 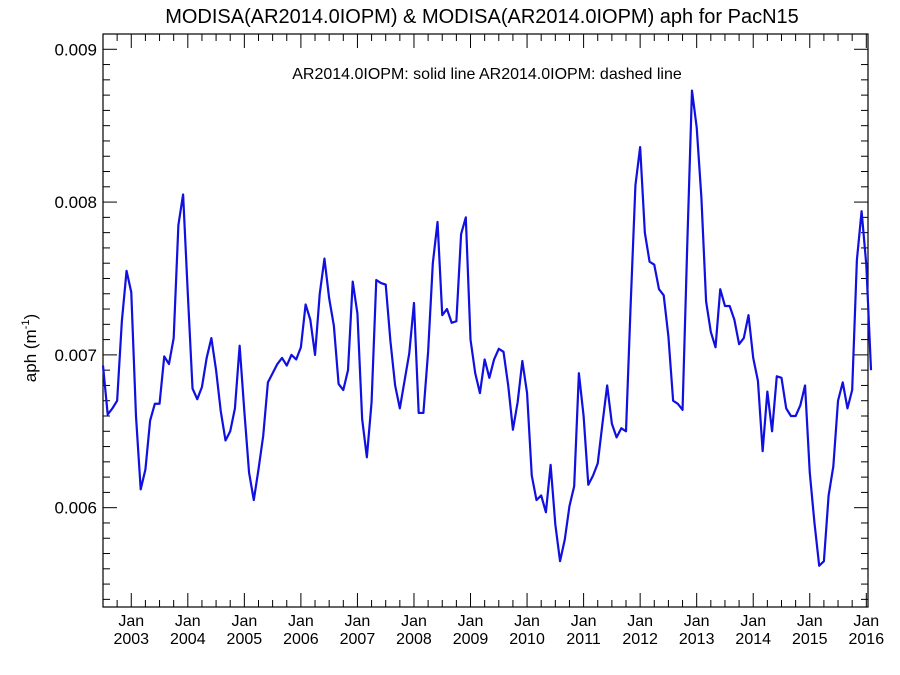 What do you see at coordinates (30, 355) in the screenshot?
I see `y-axis-label-text: aph (m` at bounding box center [30, 355].